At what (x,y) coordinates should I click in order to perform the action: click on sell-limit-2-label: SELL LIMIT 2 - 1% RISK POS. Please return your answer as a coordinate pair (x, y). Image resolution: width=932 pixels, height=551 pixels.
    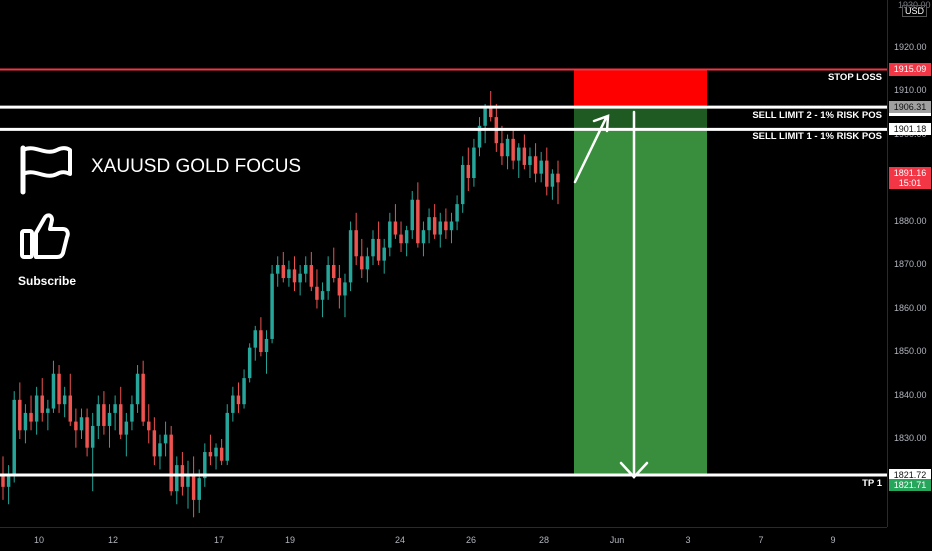
    Looking at the image, I should click on (817, 115).